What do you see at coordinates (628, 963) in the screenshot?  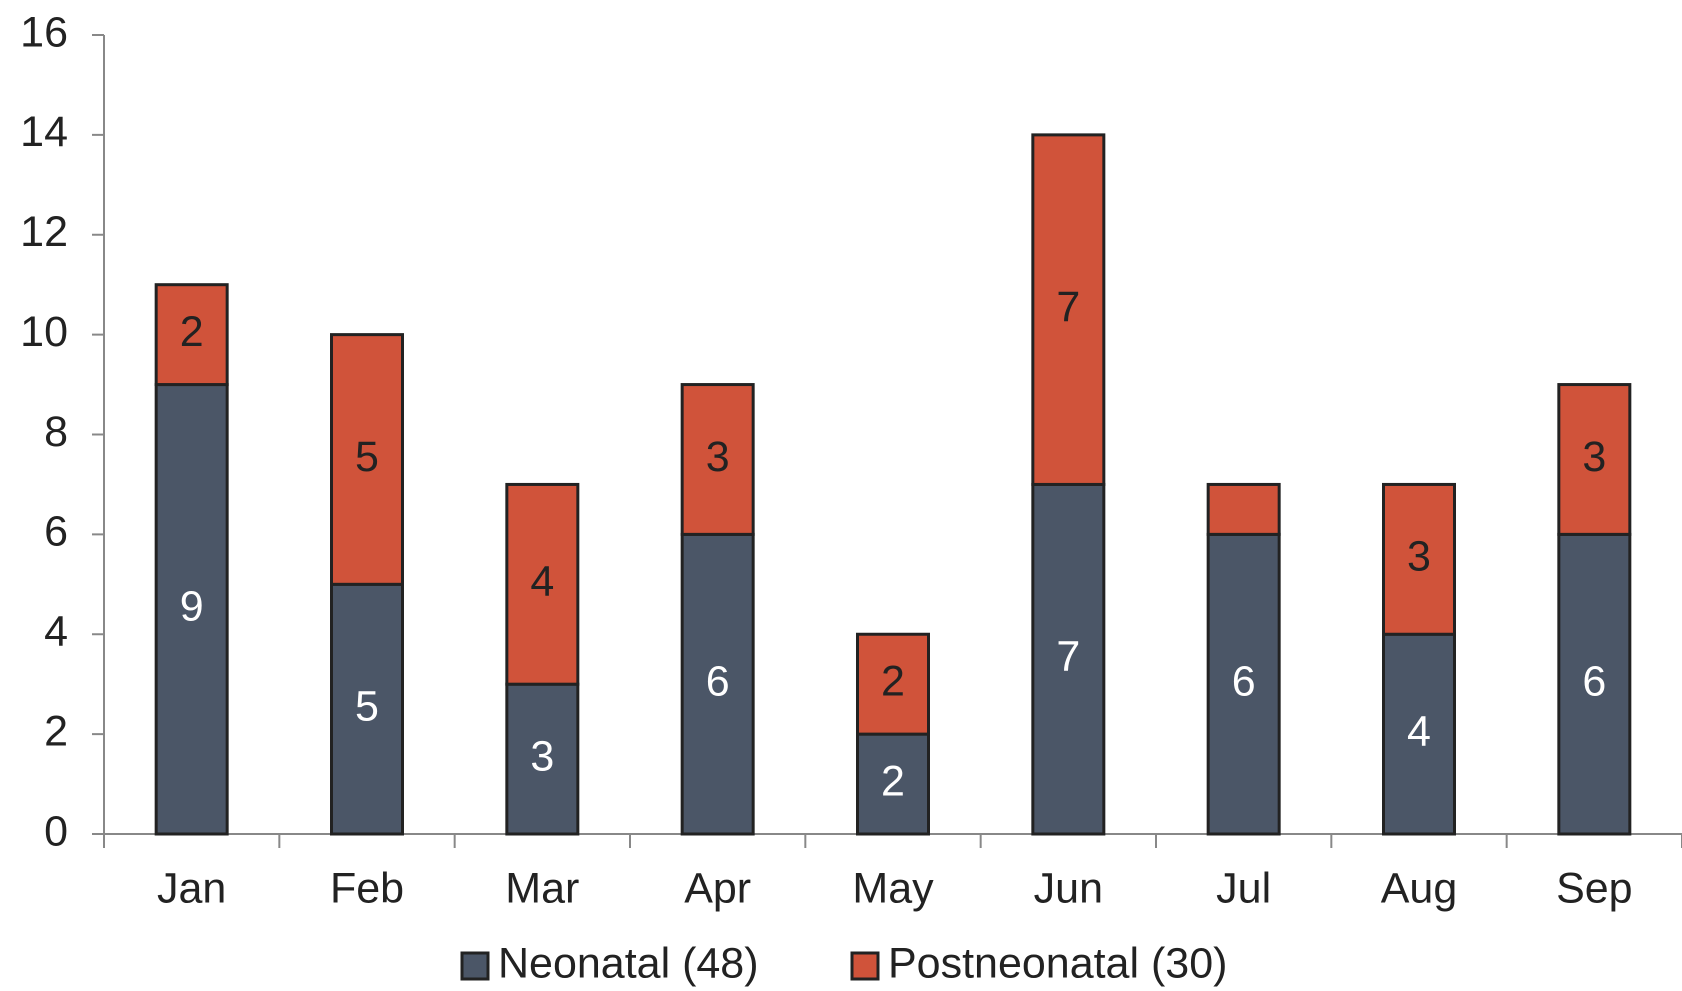 I see `legend-label: Neonatal (48)` at bounding box center [628, 963].